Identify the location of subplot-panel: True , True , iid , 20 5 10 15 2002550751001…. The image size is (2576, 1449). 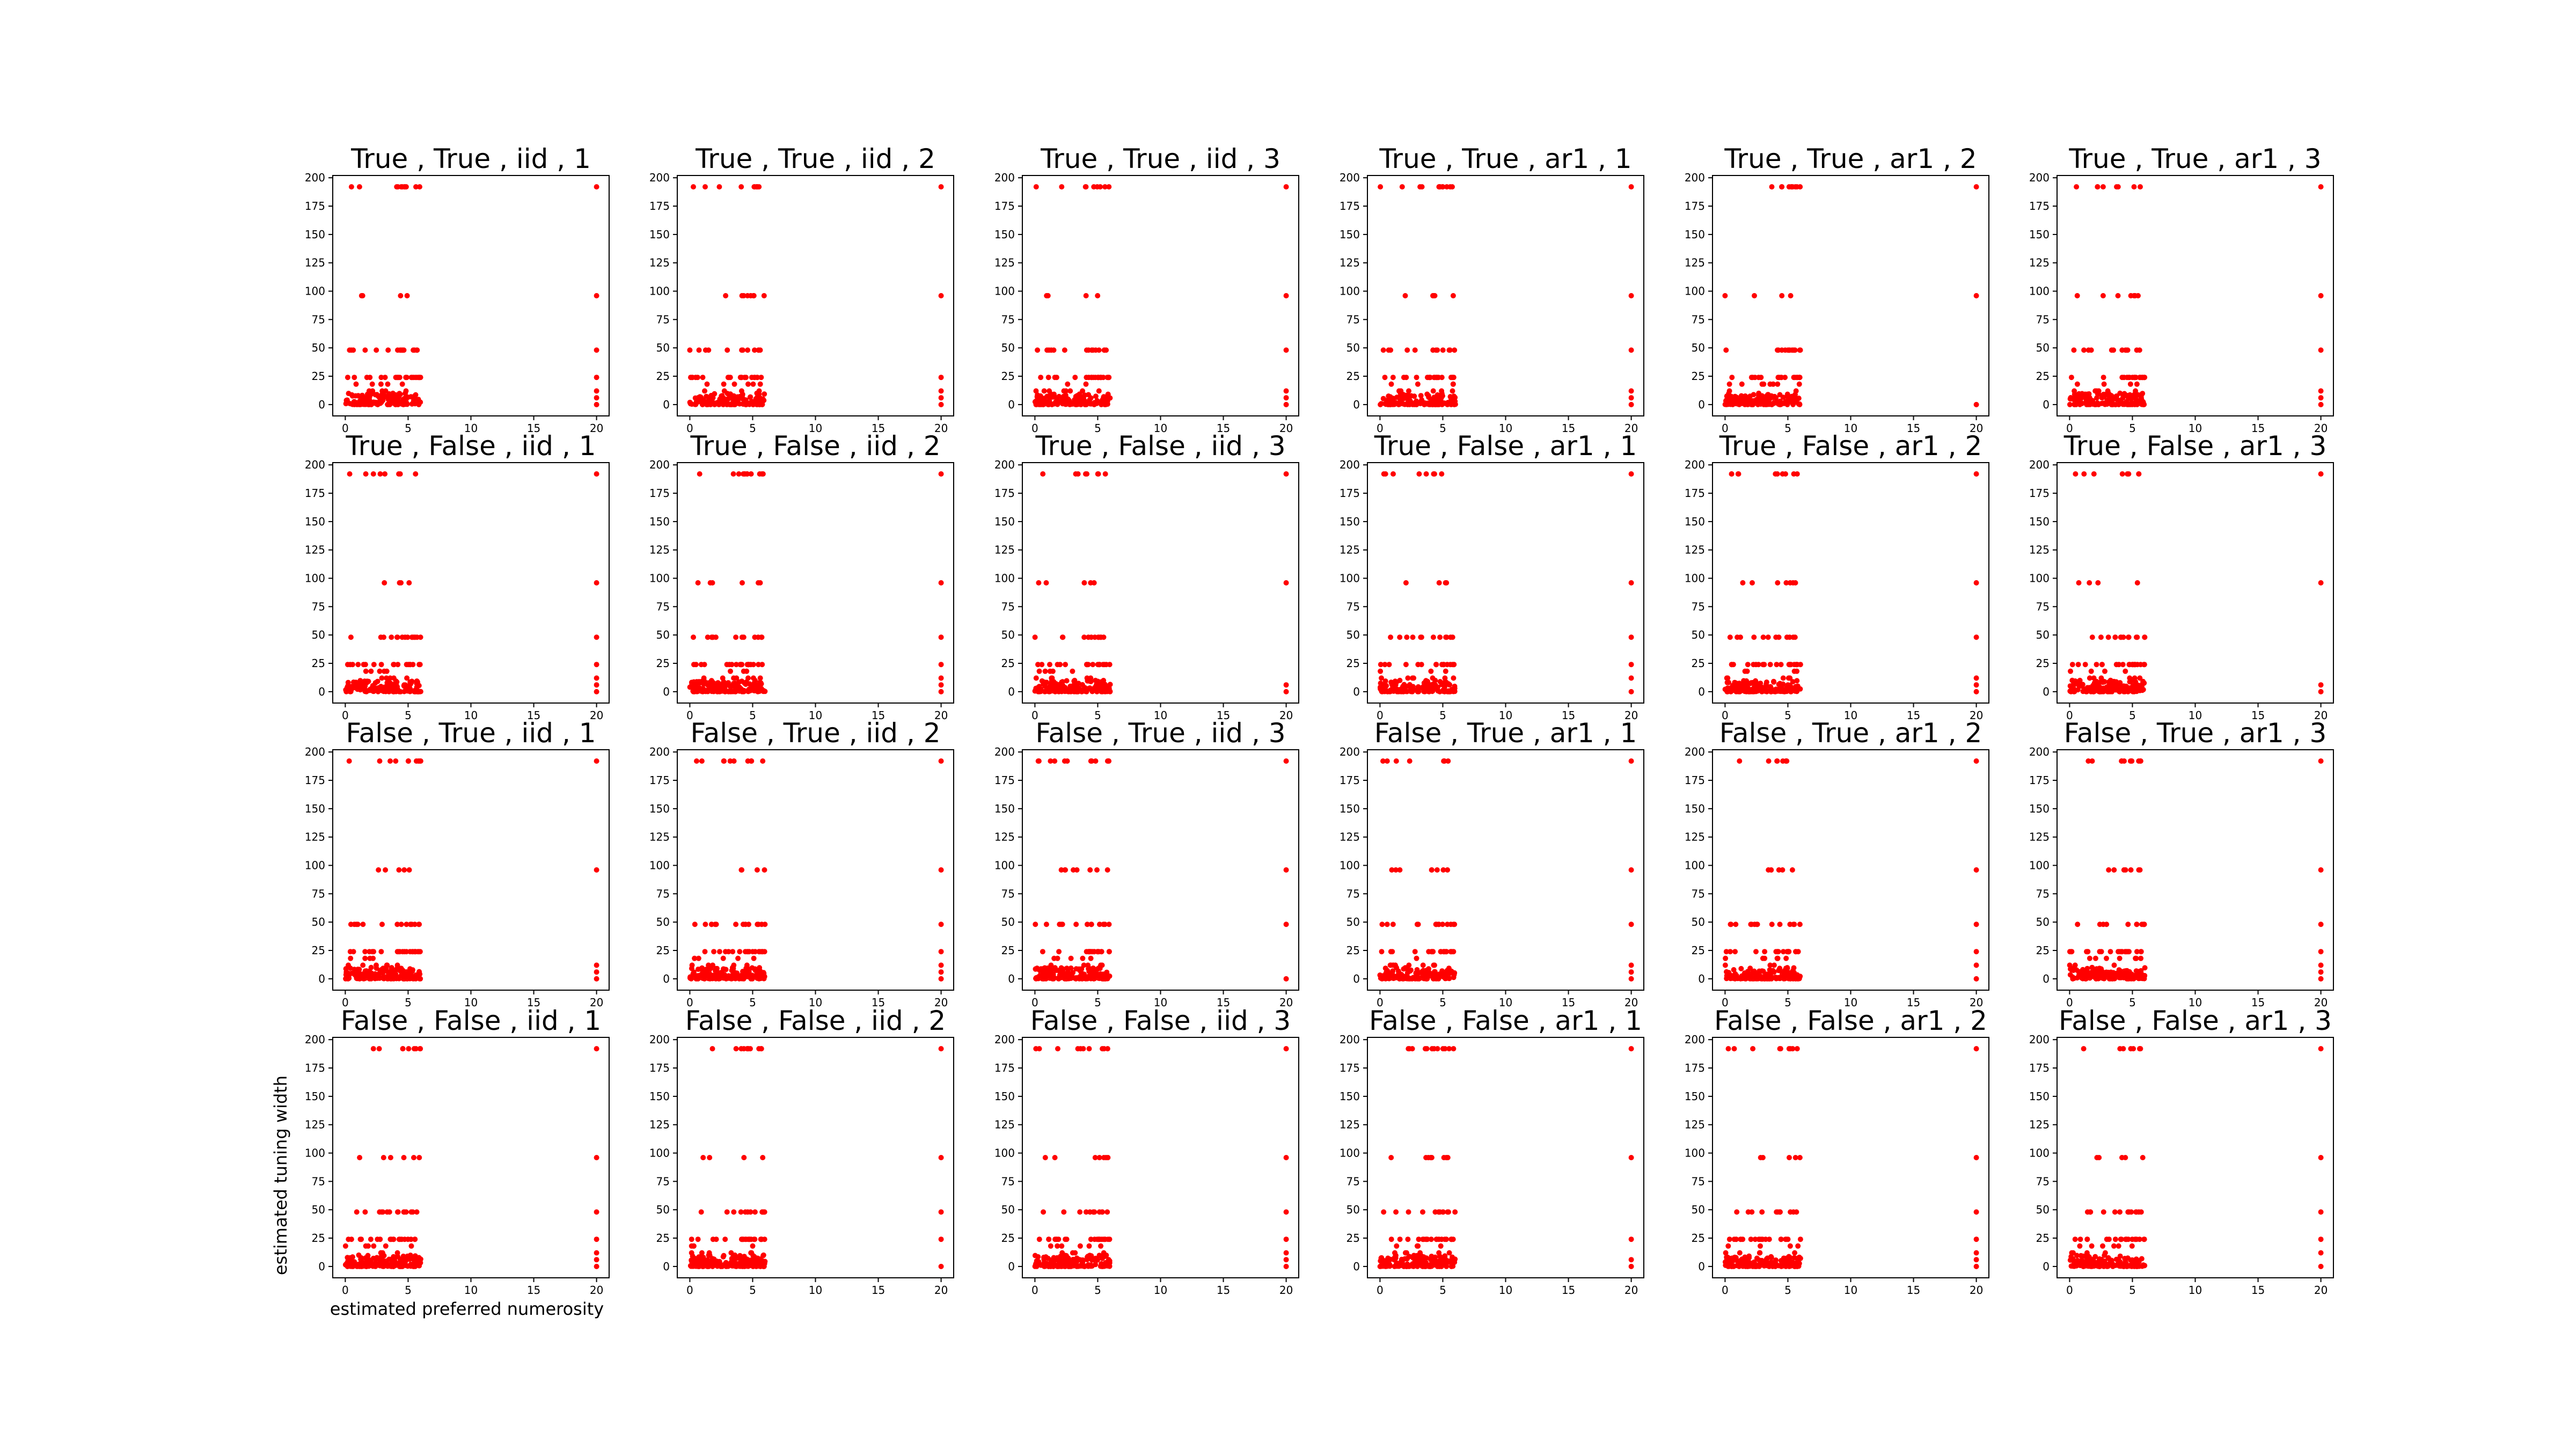
(801, 289).